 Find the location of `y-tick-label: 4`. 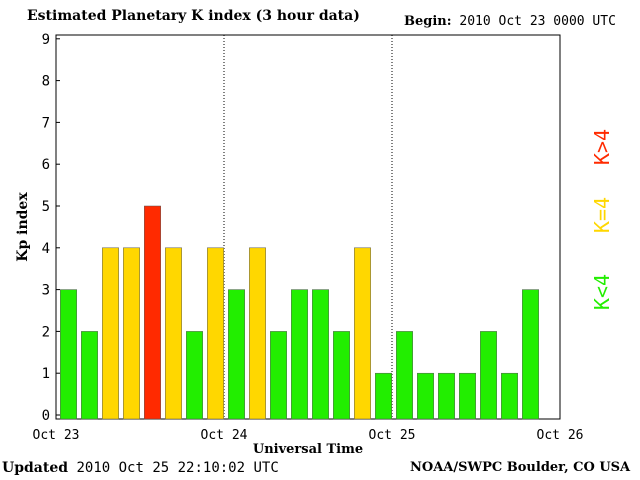

y-tick-label: 4 is located at coordinates (46, 249).